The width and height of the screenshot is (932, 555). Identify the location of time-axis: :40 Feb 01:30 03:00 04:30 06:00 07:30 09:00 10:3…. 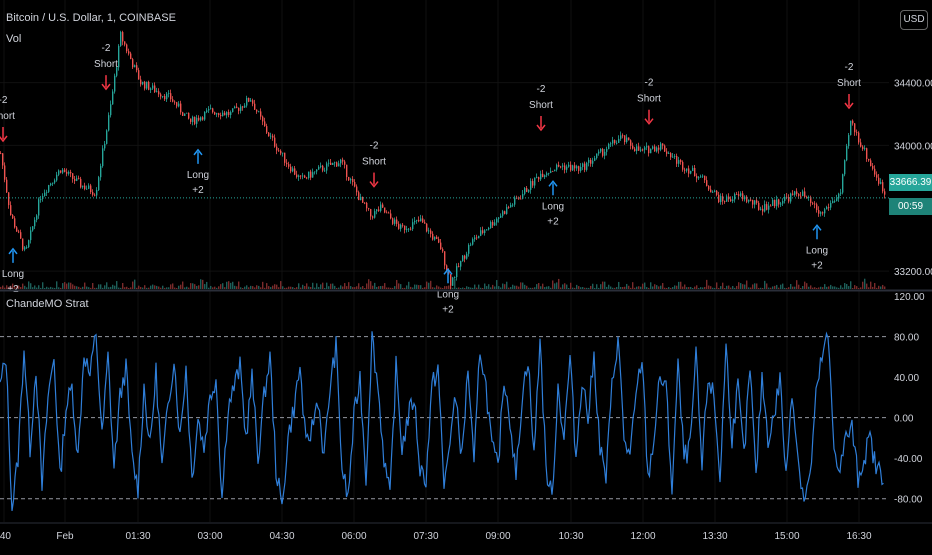
(466, 532).